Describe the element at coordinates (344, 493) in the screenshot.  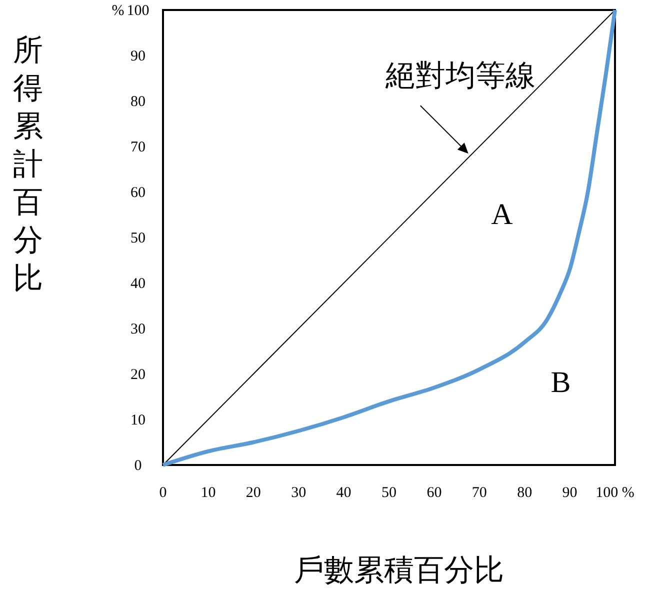
I see `x-tick-label: 40` at that location.